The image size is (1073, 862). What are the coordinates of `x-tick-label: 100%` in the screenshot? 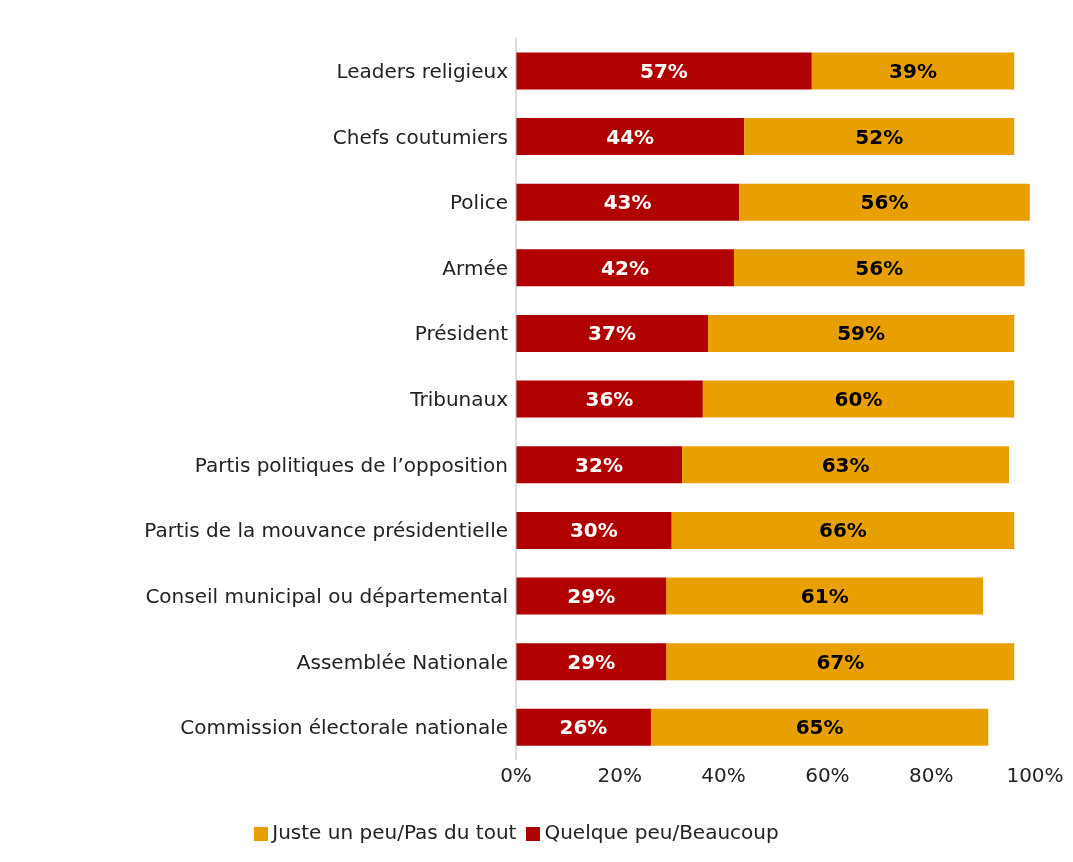 It's located at (1035, 775).